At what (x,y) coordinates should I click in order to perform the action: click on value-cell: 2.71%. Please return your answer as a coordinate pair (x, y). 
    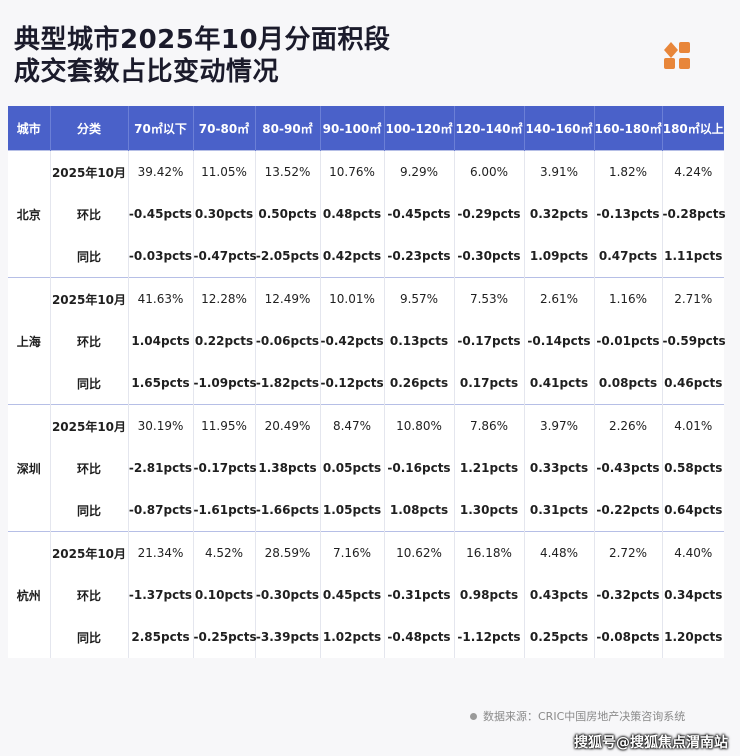
    Looking at the image, I should click on (693, 298).